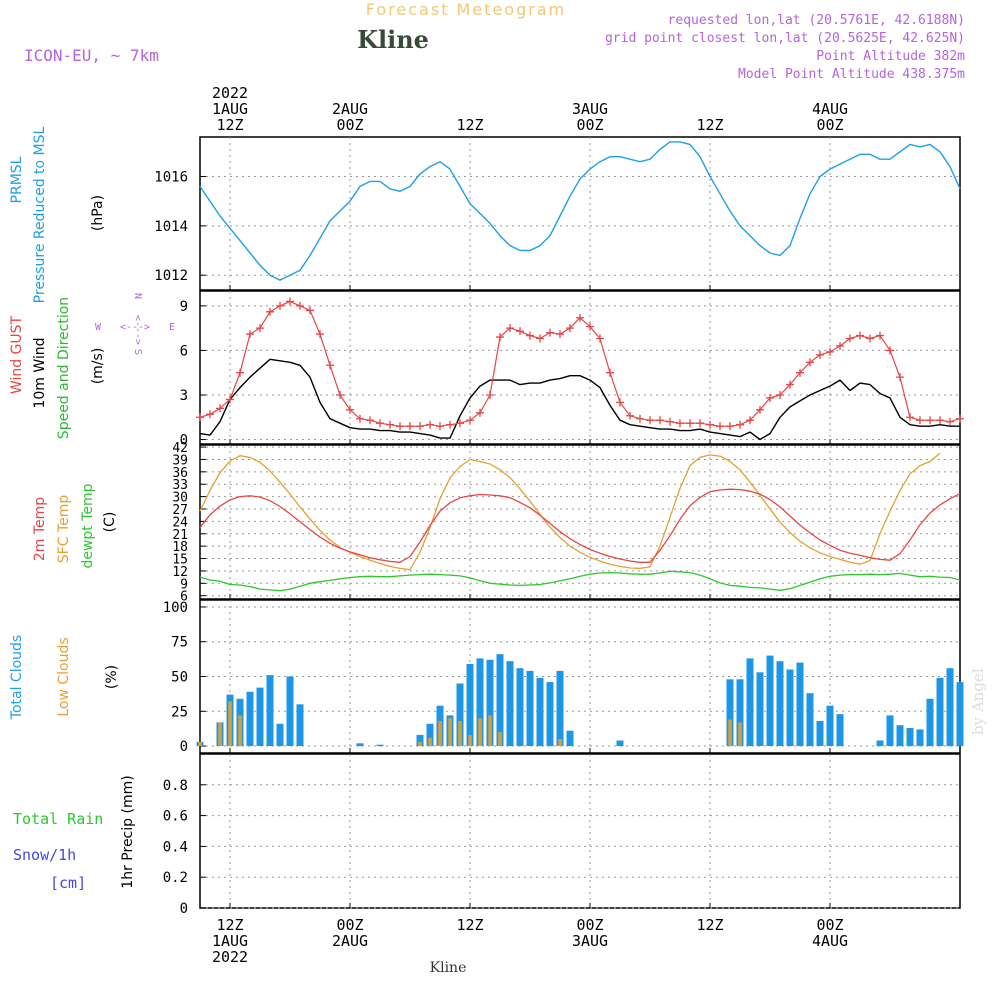  I want to click on y-tick-label: 6, so click(184, 351).